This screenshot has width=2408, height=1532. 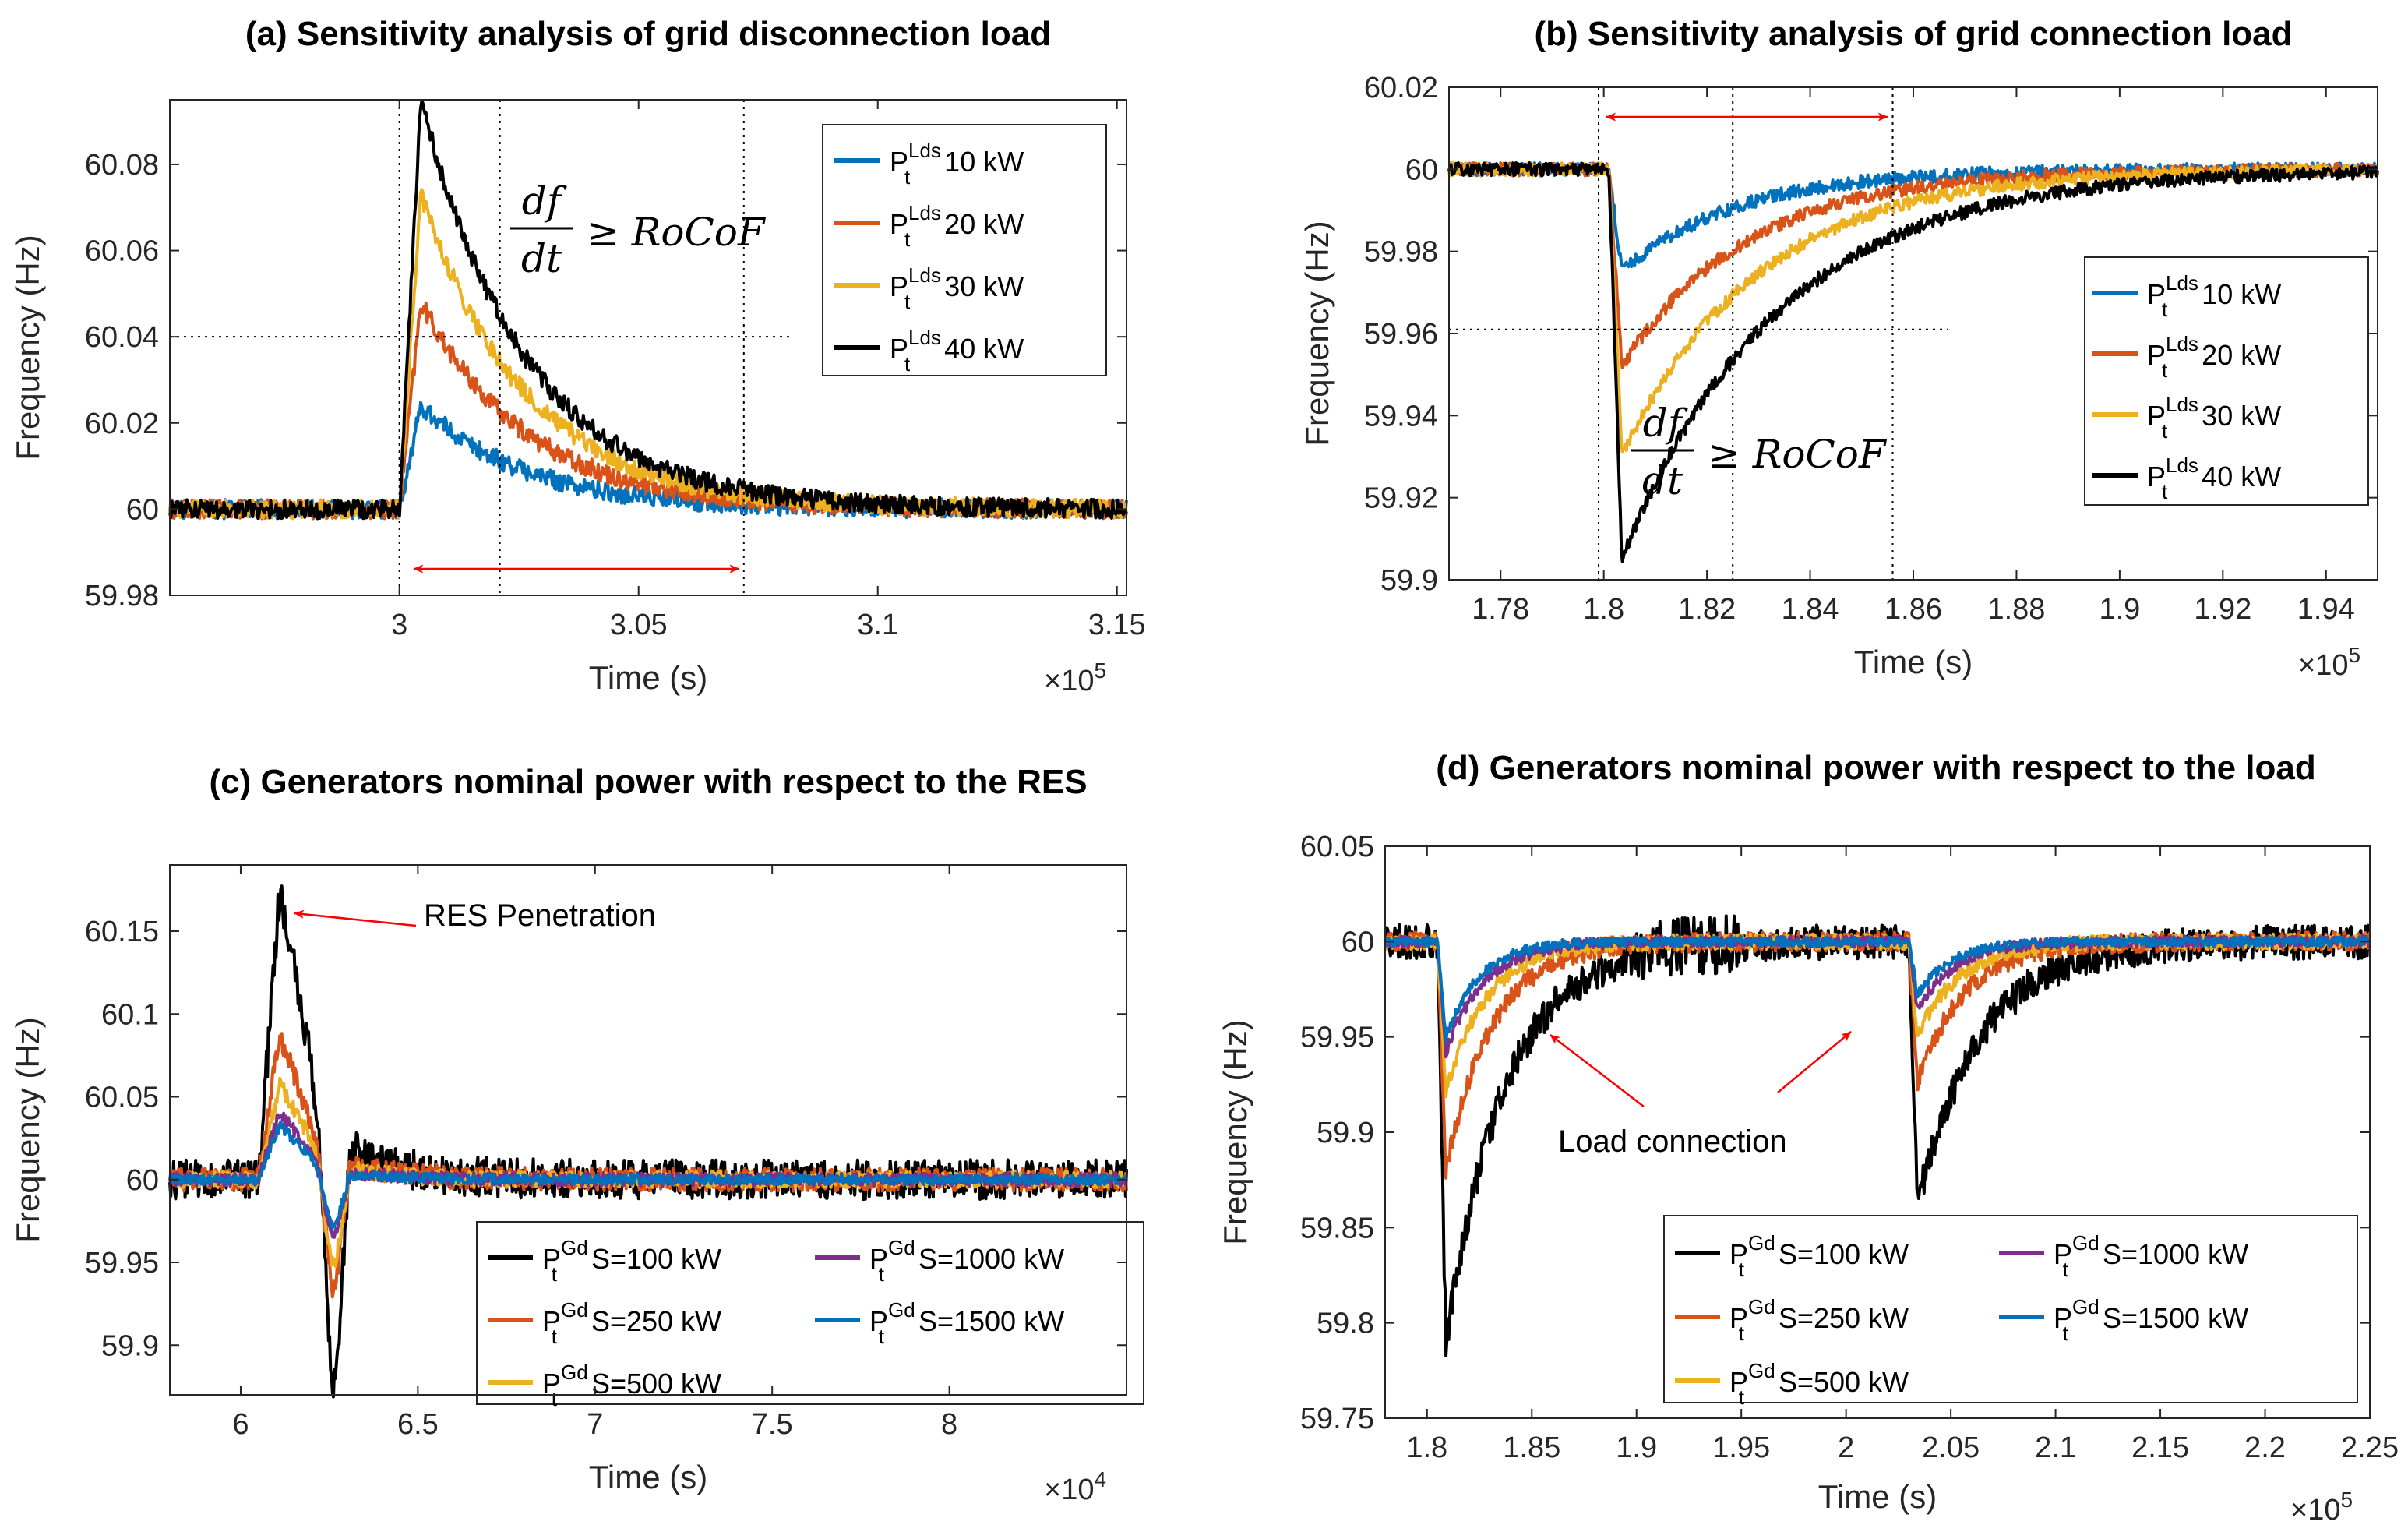 What do you see at coordinates (772, 1424) in the screenshot?
I see `x-tick-label: 7.5` at bounding box center [772, 1424].